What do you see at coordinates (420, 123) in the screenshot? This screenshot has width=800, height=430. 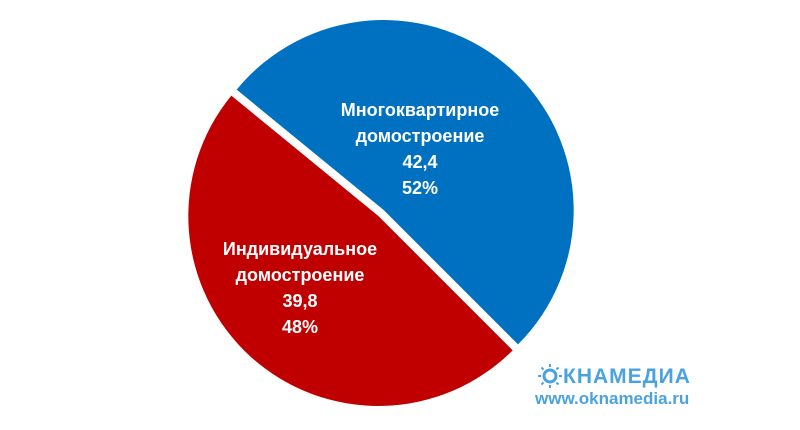 I see `category-label: Многоквартирное домостроение` at bounding box center [420, 123].